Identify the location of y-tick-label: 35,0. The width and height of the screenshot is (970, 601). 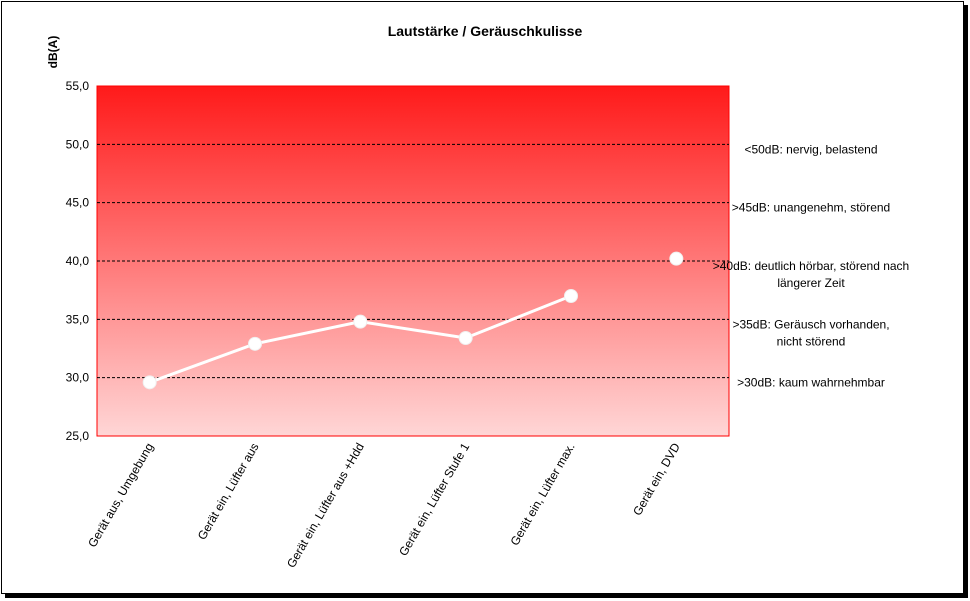
(78, 319).